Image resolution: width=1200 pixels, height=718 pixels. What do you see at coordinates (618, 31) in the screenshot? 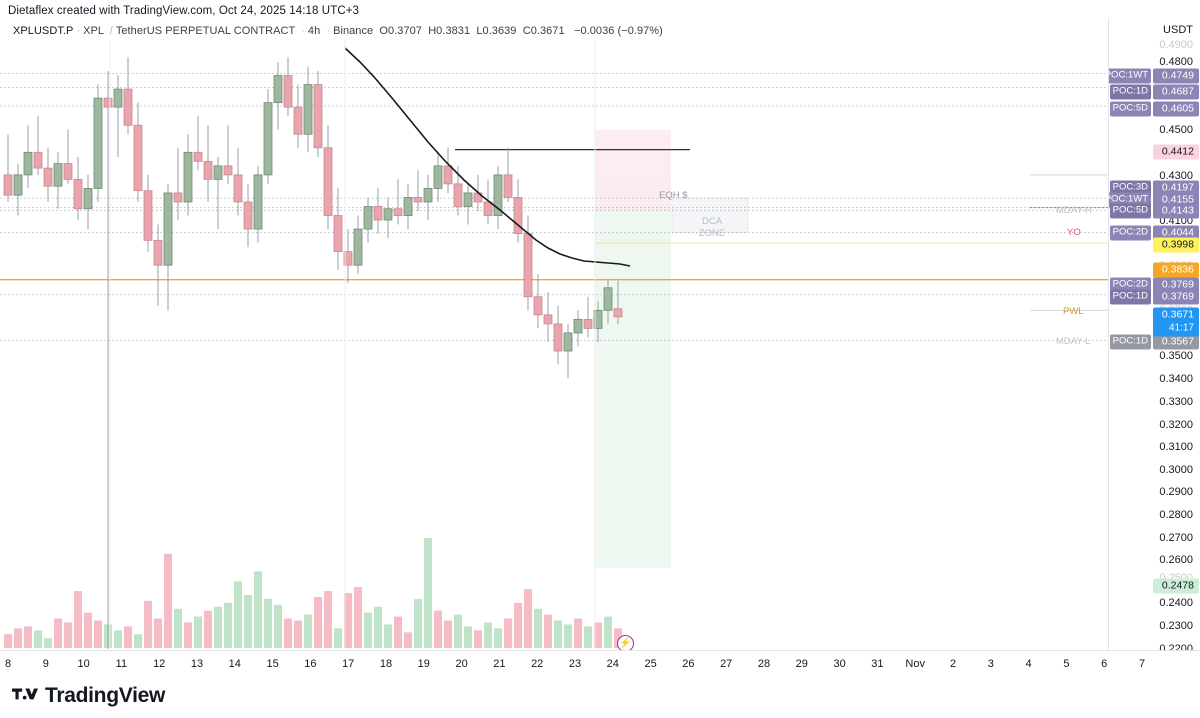
I see `legend-change: −0.0036 (−0.97%)` at bounding box center [618, 31].